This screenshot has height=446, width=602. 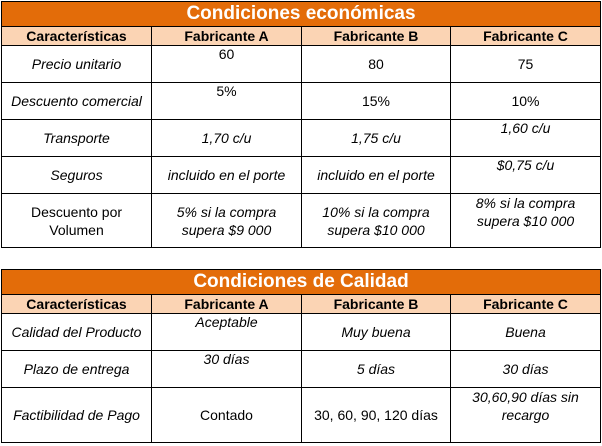 What do you see at coordinates (376, 64) in the screenshot?
I see `cell-b: 80` at bounding box center [376, 64].